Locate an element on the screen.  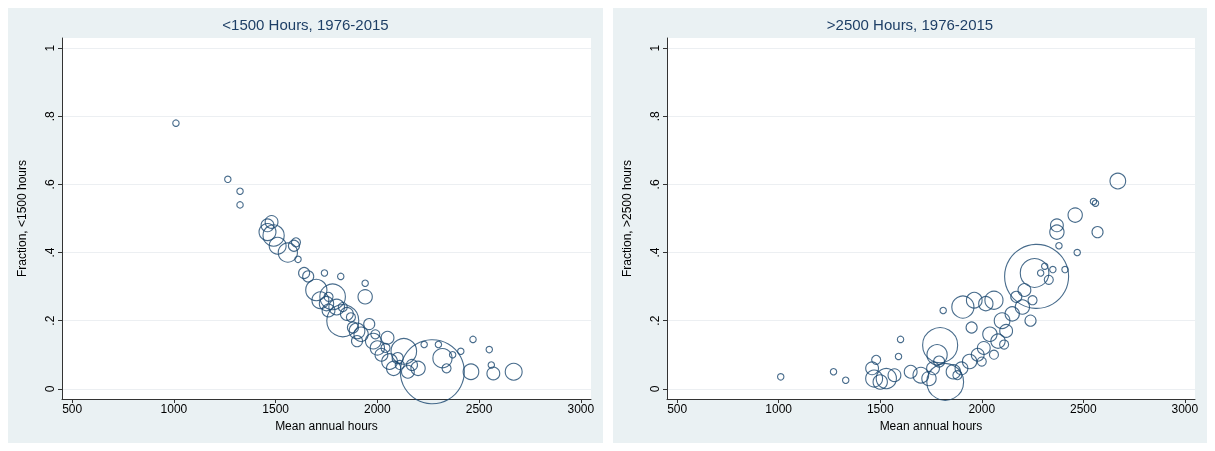
chart-title: <1500 Hours, 1976-2015 is located at coordinates (305, 24).